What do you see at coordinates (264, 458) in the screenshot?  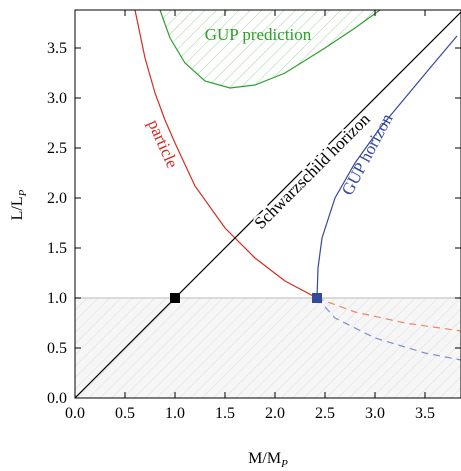 I see `x-label-main: M/M` at bounding box center [264, 458].